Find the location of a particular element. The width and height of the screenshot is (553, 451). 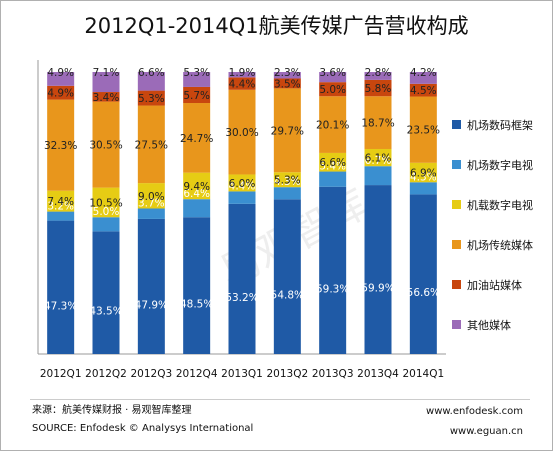

legend-label: 机载数字电视 is located at coordinates (500, 205).